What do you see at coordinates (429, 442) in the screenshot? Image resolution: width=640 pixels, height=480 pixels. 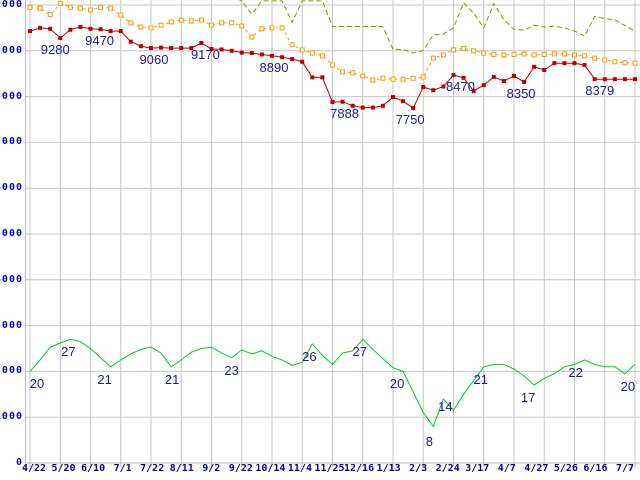 I see `point-label: 8` at bounding box center [429, 442].